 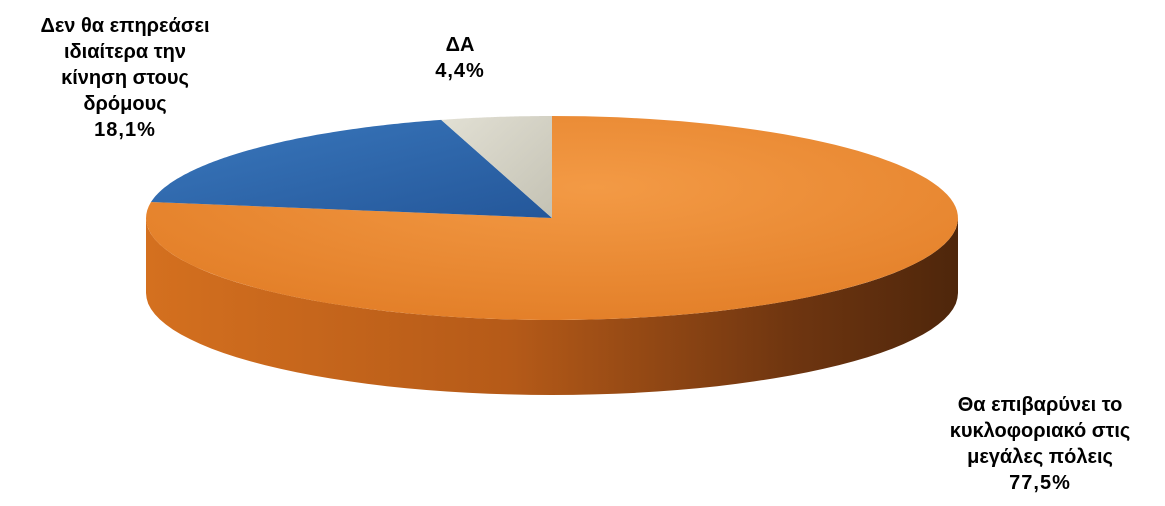 I want to click on slice-label-value: 4,4%, so click(x=460, y=71).